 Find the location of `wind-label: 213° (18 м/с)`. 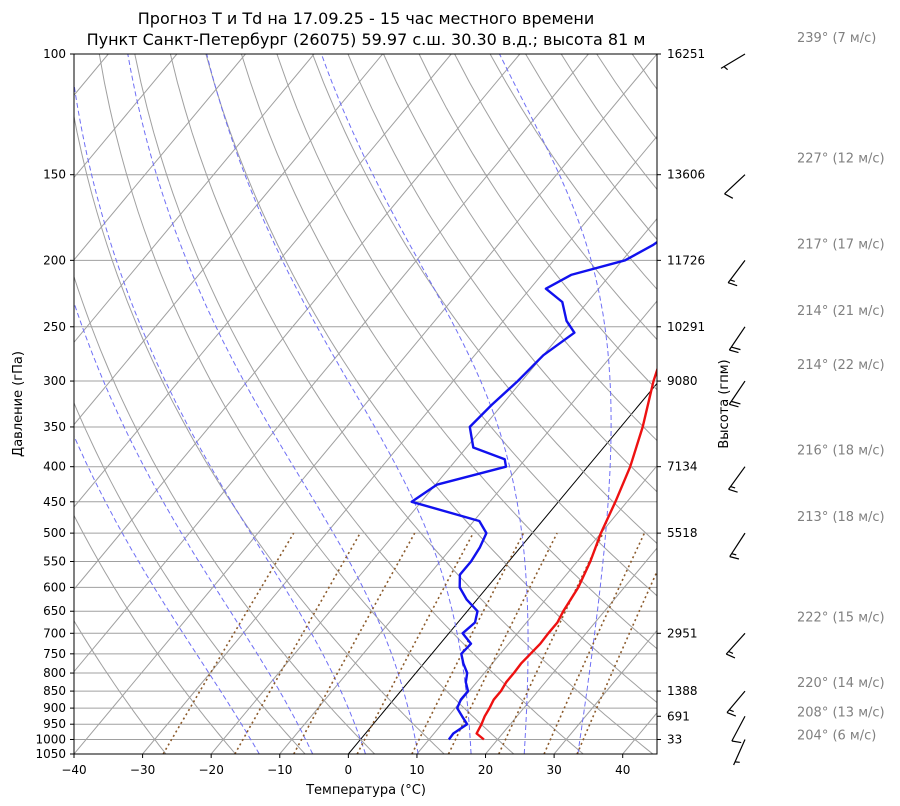

wind-label: 213° (18 м/с) is located at coordinates (841, 517).